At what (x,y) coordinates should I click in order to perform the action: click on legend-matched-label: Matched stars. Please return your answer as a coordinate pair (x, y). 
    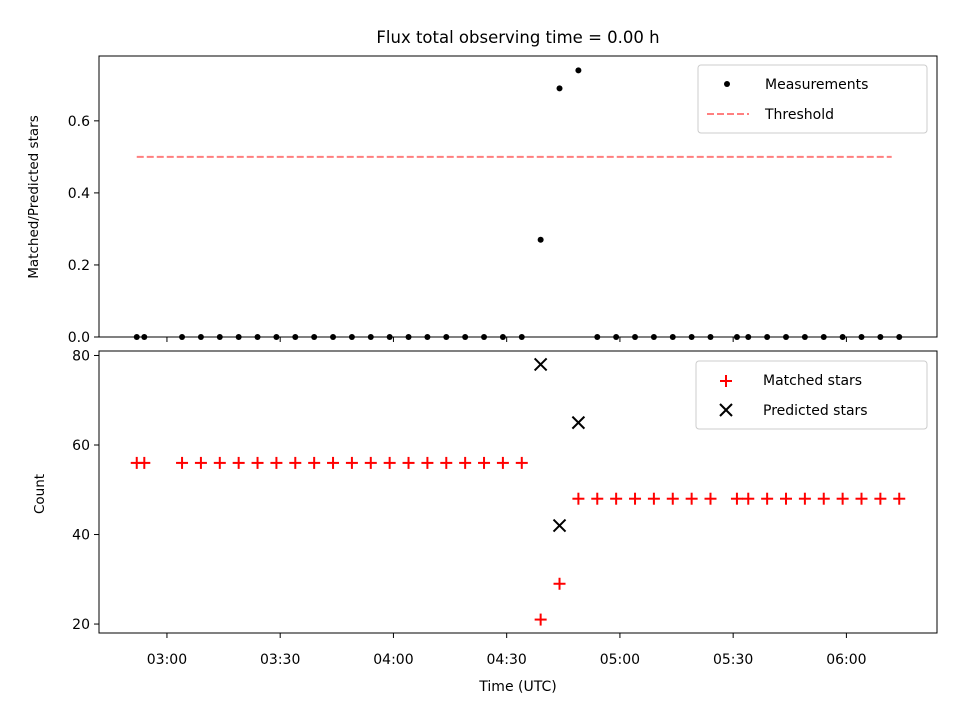
    Looking at the image, I should click on (812, 381).